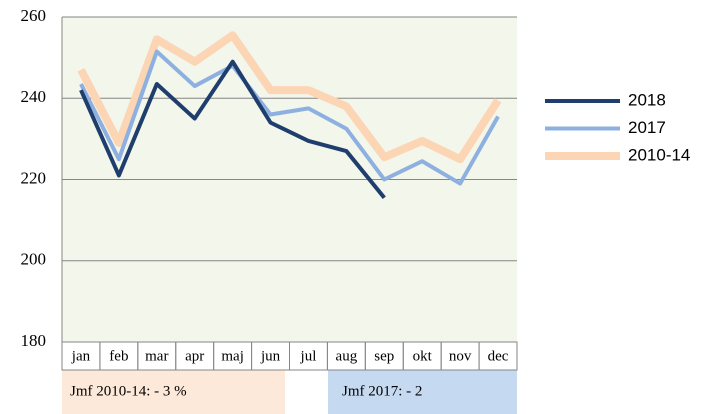  What do you see at coordinates (81, 356) in the screenshot?
I see `x-tick-label: jan` at bounding box center [81, 356].